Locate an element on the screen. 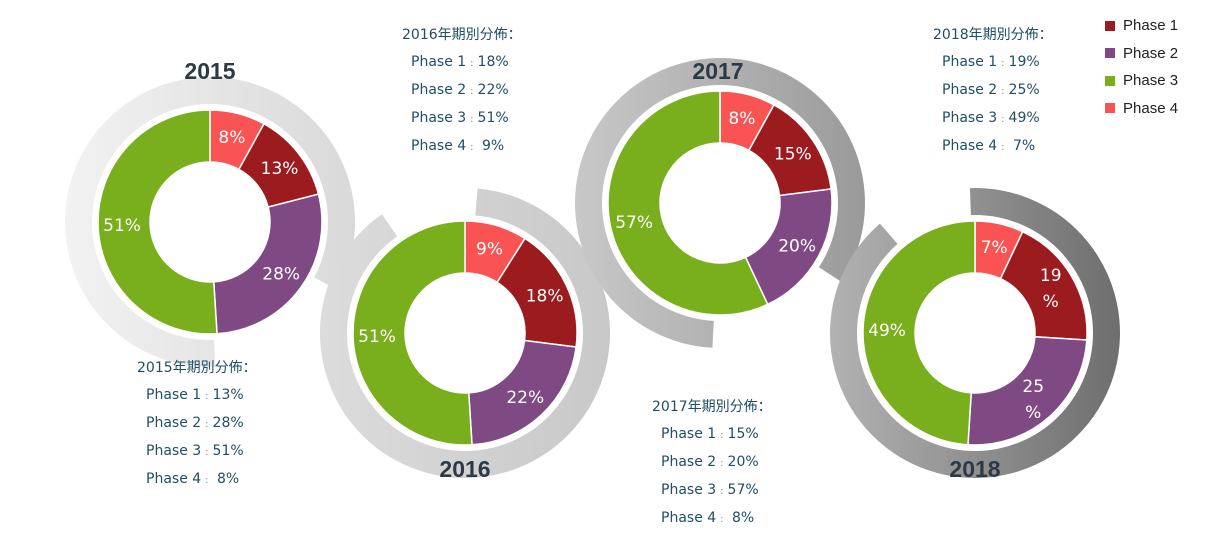 The image size is (1205, 539). legend-label: Phase 1 is located at coordinates (1151, 26).